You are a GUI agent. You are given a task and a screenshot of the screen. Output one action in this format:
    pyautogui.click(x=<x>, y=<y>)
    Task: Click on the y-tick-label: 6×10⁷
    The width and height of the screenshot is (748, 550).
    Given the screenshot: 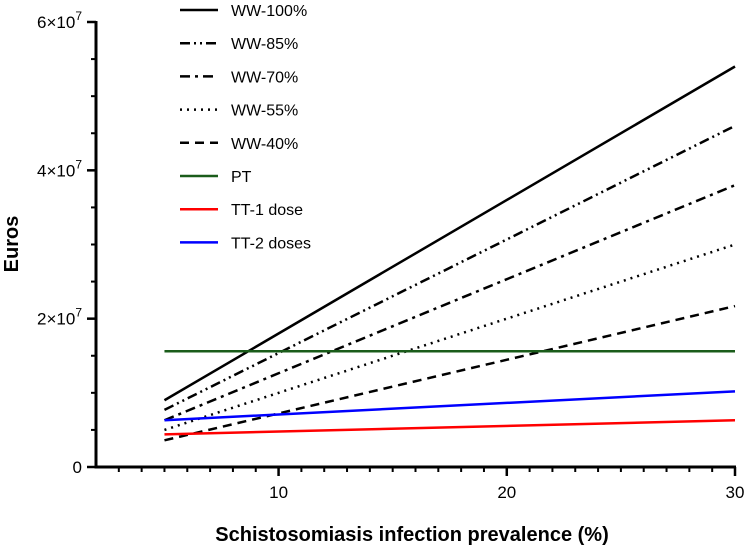 What is the action you would take?
    pyautogui.click(x=59, y=20)
    